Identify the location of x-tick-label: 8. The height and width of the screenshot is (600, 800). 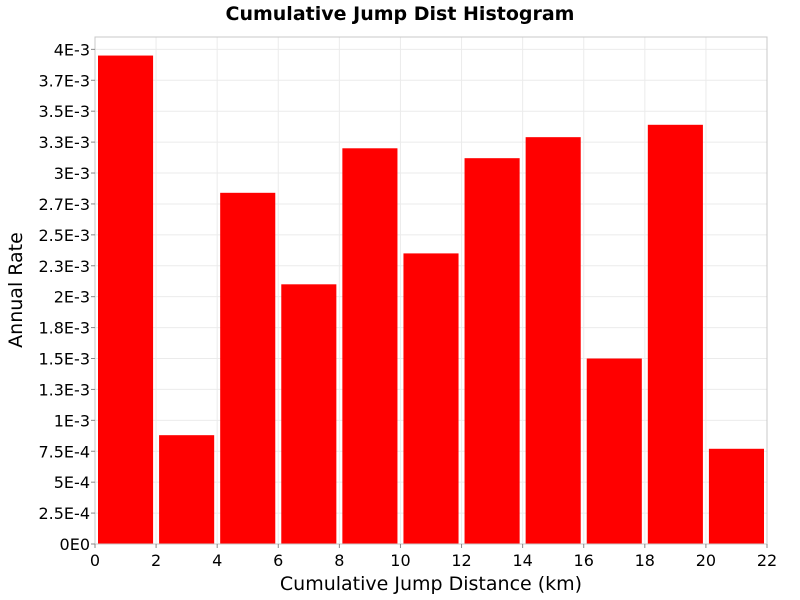
(339, 560).